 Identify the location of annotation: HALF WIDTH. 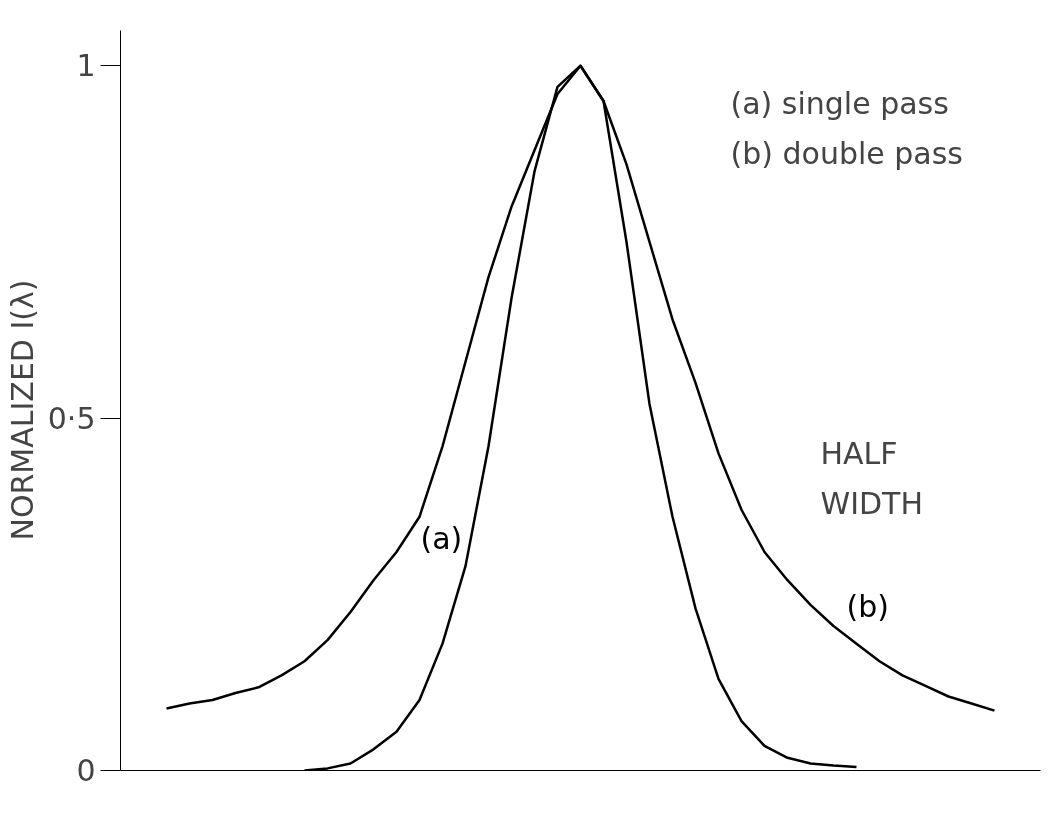
(871, 478).